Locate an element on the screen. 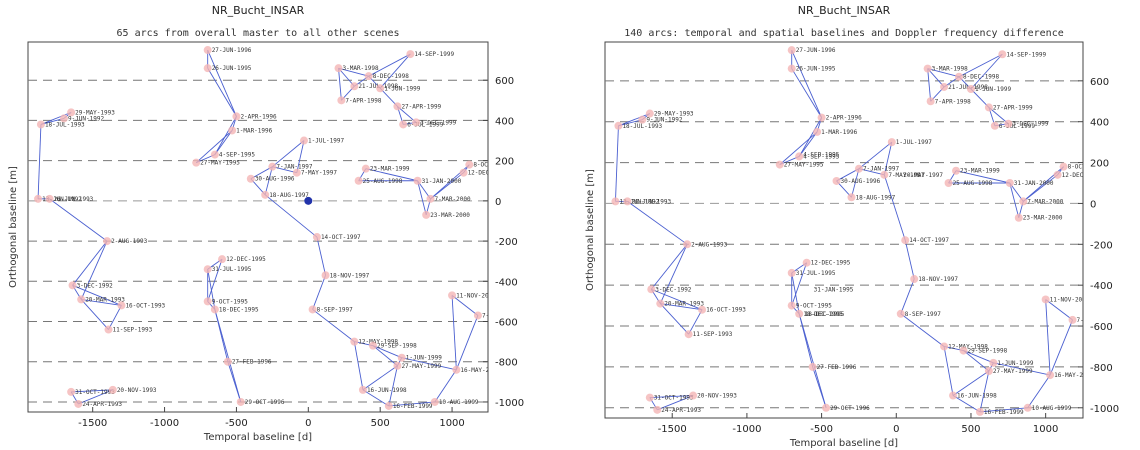  scene-date-label: 30-AUG-1996 is located at coordinates (275, 179).